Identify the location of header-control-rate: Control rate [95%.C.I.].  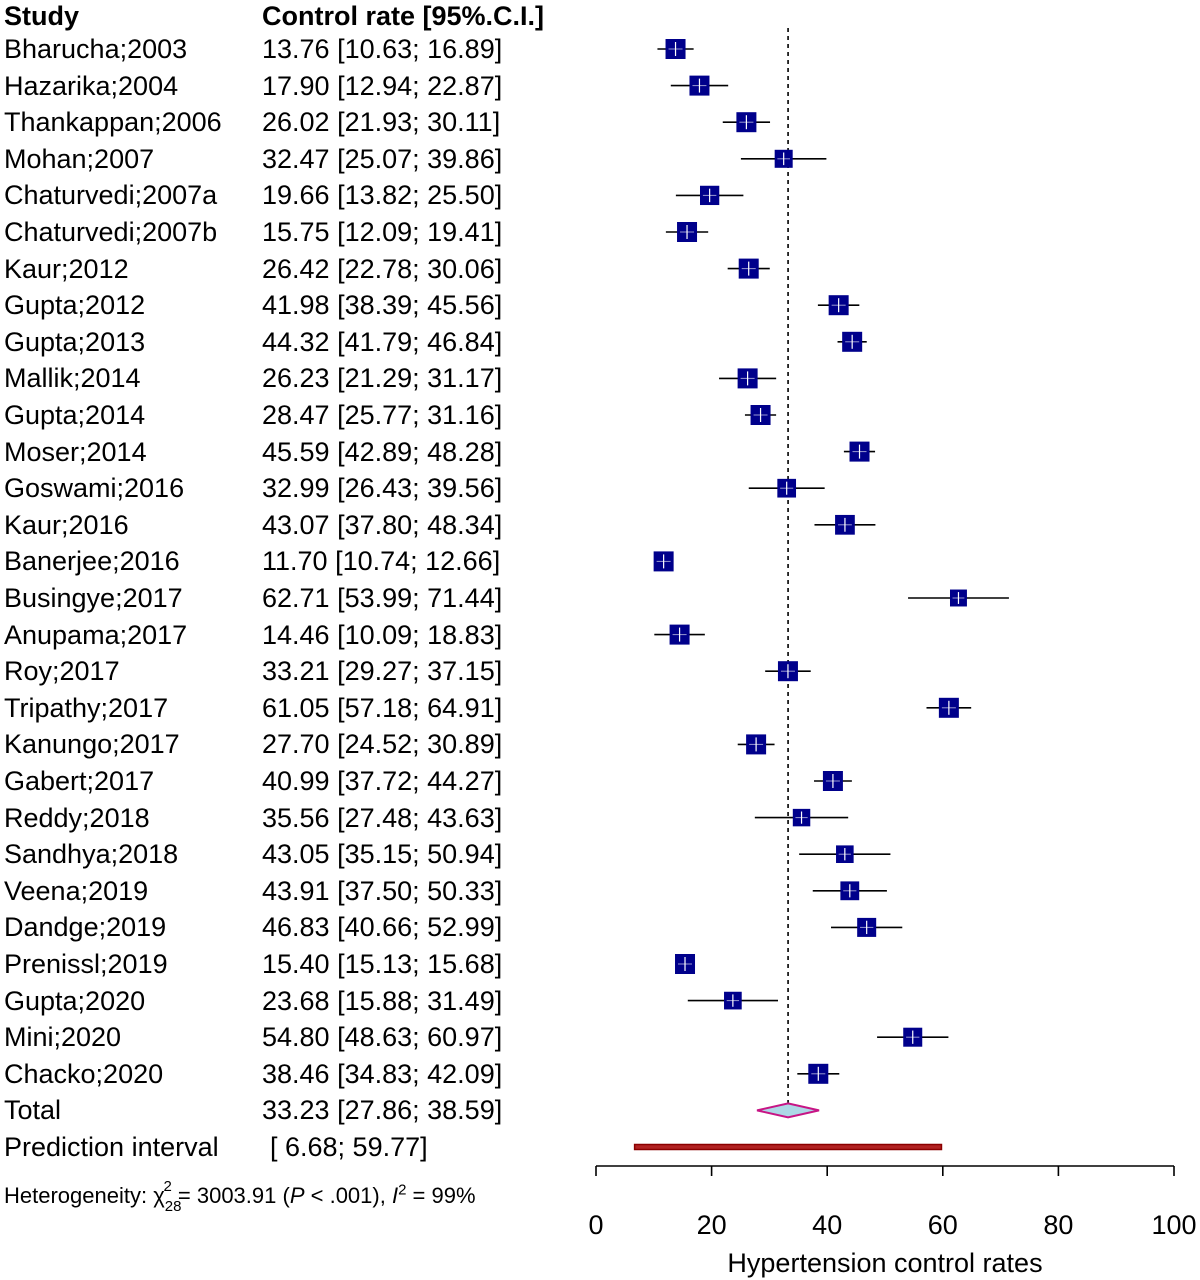
(403, 16).